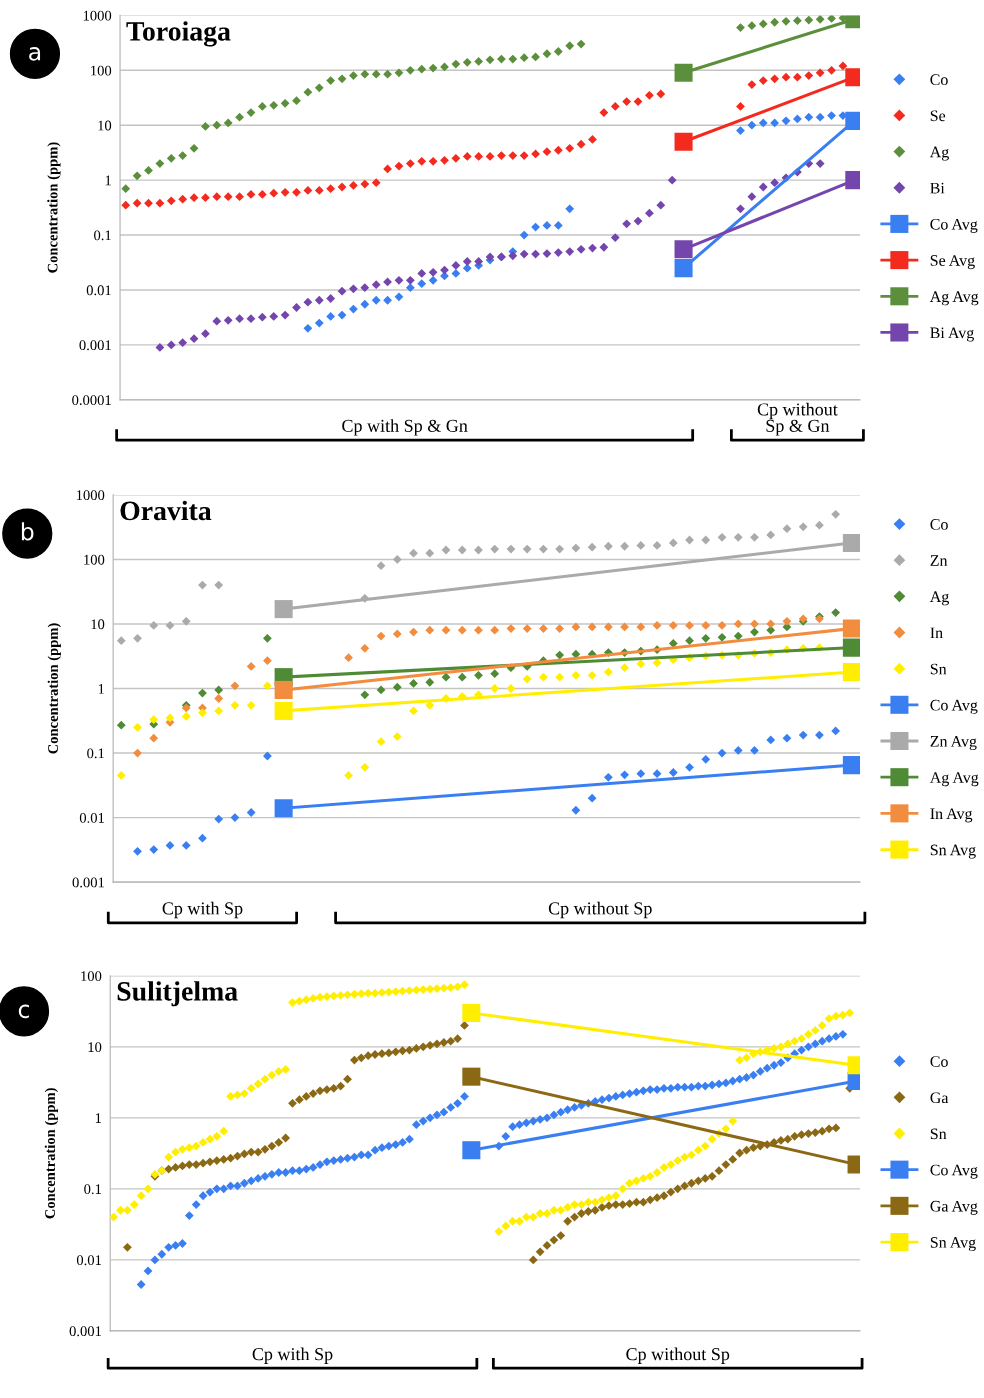  Describe the element at coordinates (936, 633) in the screenshot. I see `legend-label: In` at that location.